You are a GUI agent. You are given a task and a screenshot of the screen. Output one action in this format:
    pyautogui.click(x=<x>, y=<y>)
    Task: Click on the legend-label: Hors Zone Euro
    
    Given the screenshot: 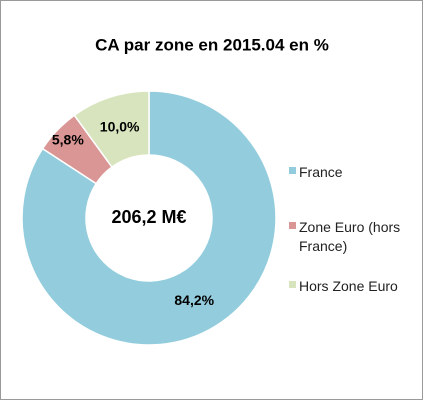 What is the action you would take?
    pyautogui.click(x=348, y=286)
    